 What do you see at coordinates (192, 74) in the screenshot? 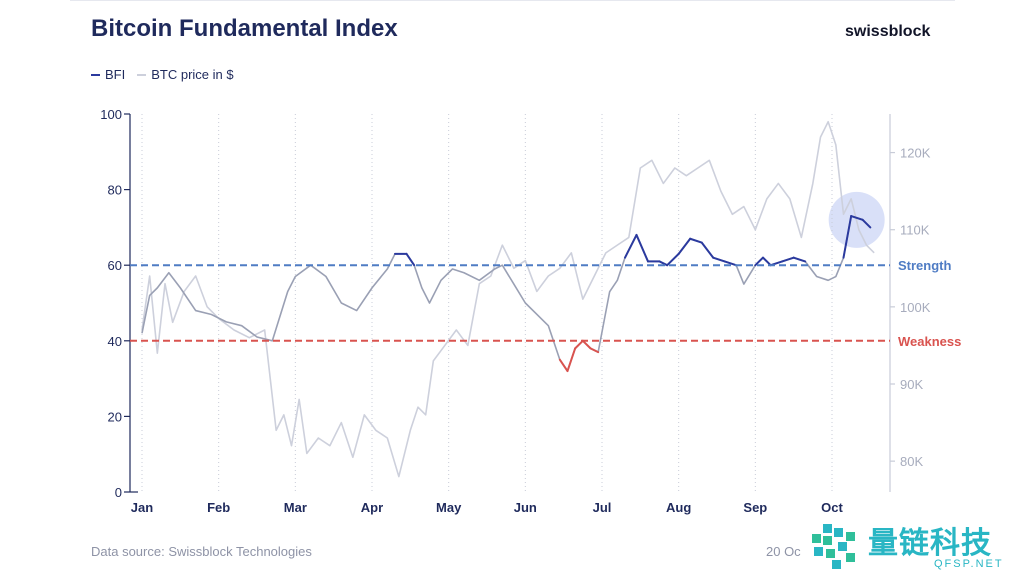
I see `legend-label-btc: BTC price in $` at bounding box center [192, 74].